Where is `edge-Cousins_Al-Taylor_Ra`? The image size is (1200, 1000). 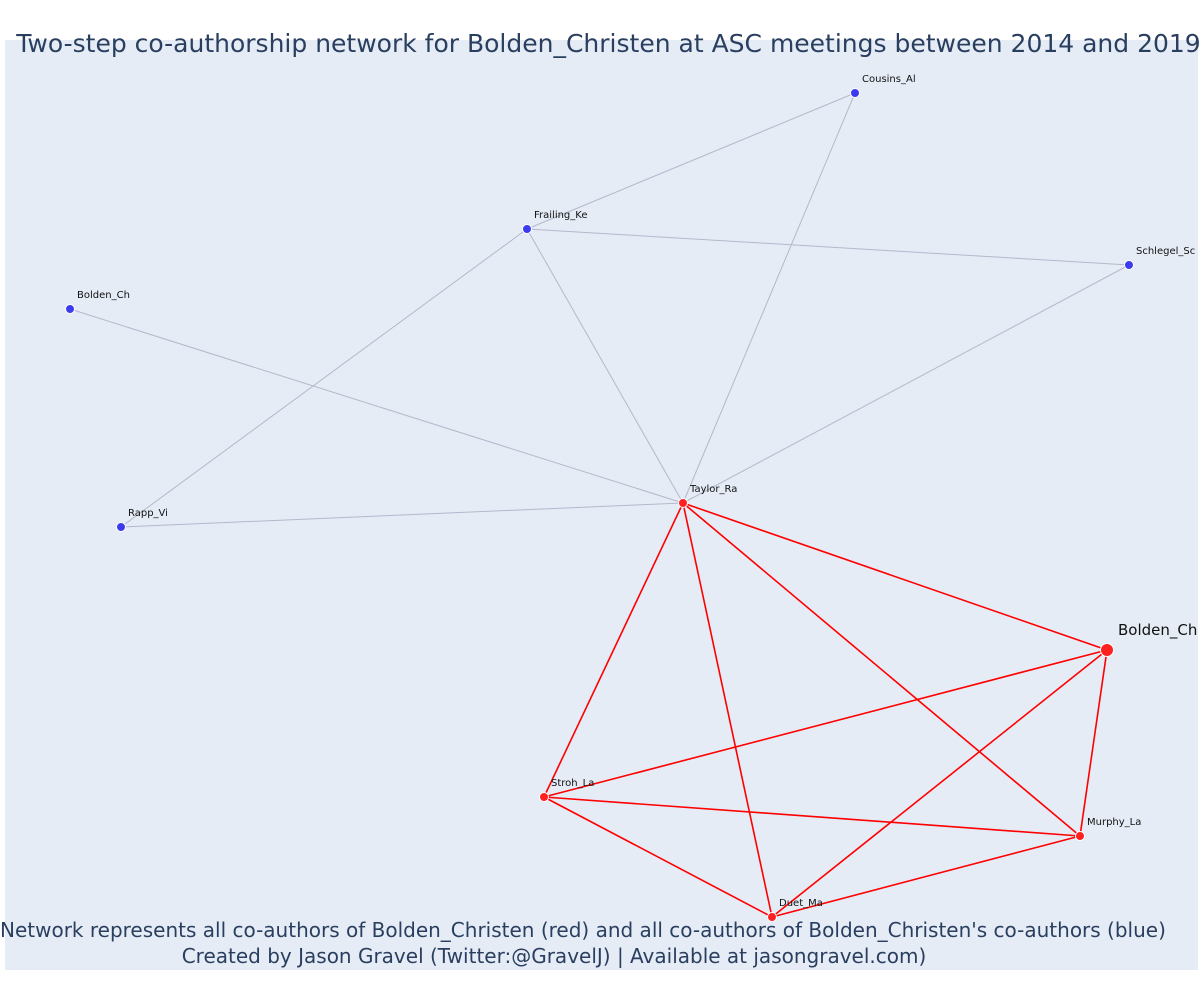 edge-Cousins_Al-Taylor_Ra is located at coordinates (769, 298).